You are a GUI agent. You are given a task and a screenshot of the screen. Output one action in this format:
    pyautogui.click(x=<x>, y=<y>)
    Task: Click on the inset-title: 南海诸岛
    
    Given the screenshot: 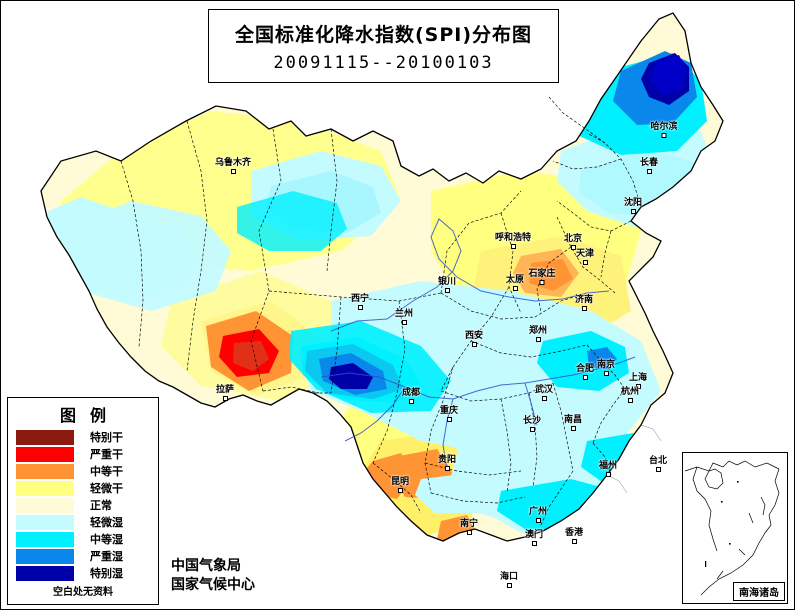 What is the action you would take?
    pyautogui.click(x=759, y=591)
    